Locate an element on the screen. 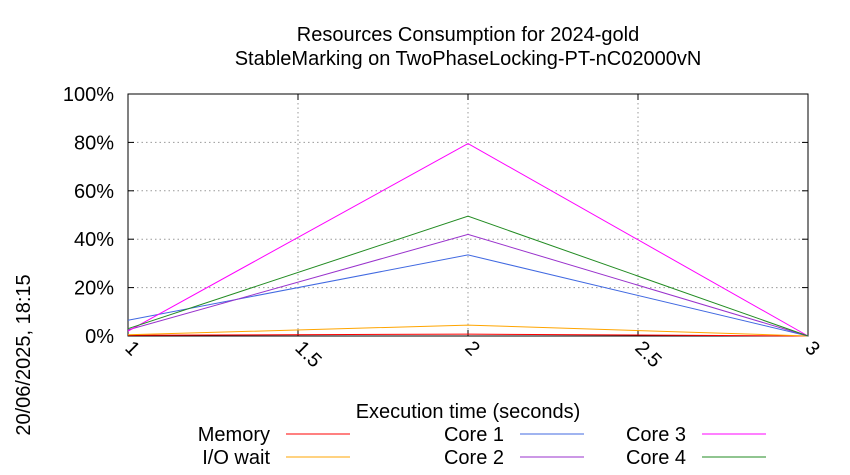 This screenshot has height=475, width=850. x-axis-tick-labels: 1 1.5 2 2.5 3 is located at coordinates (471, 354).